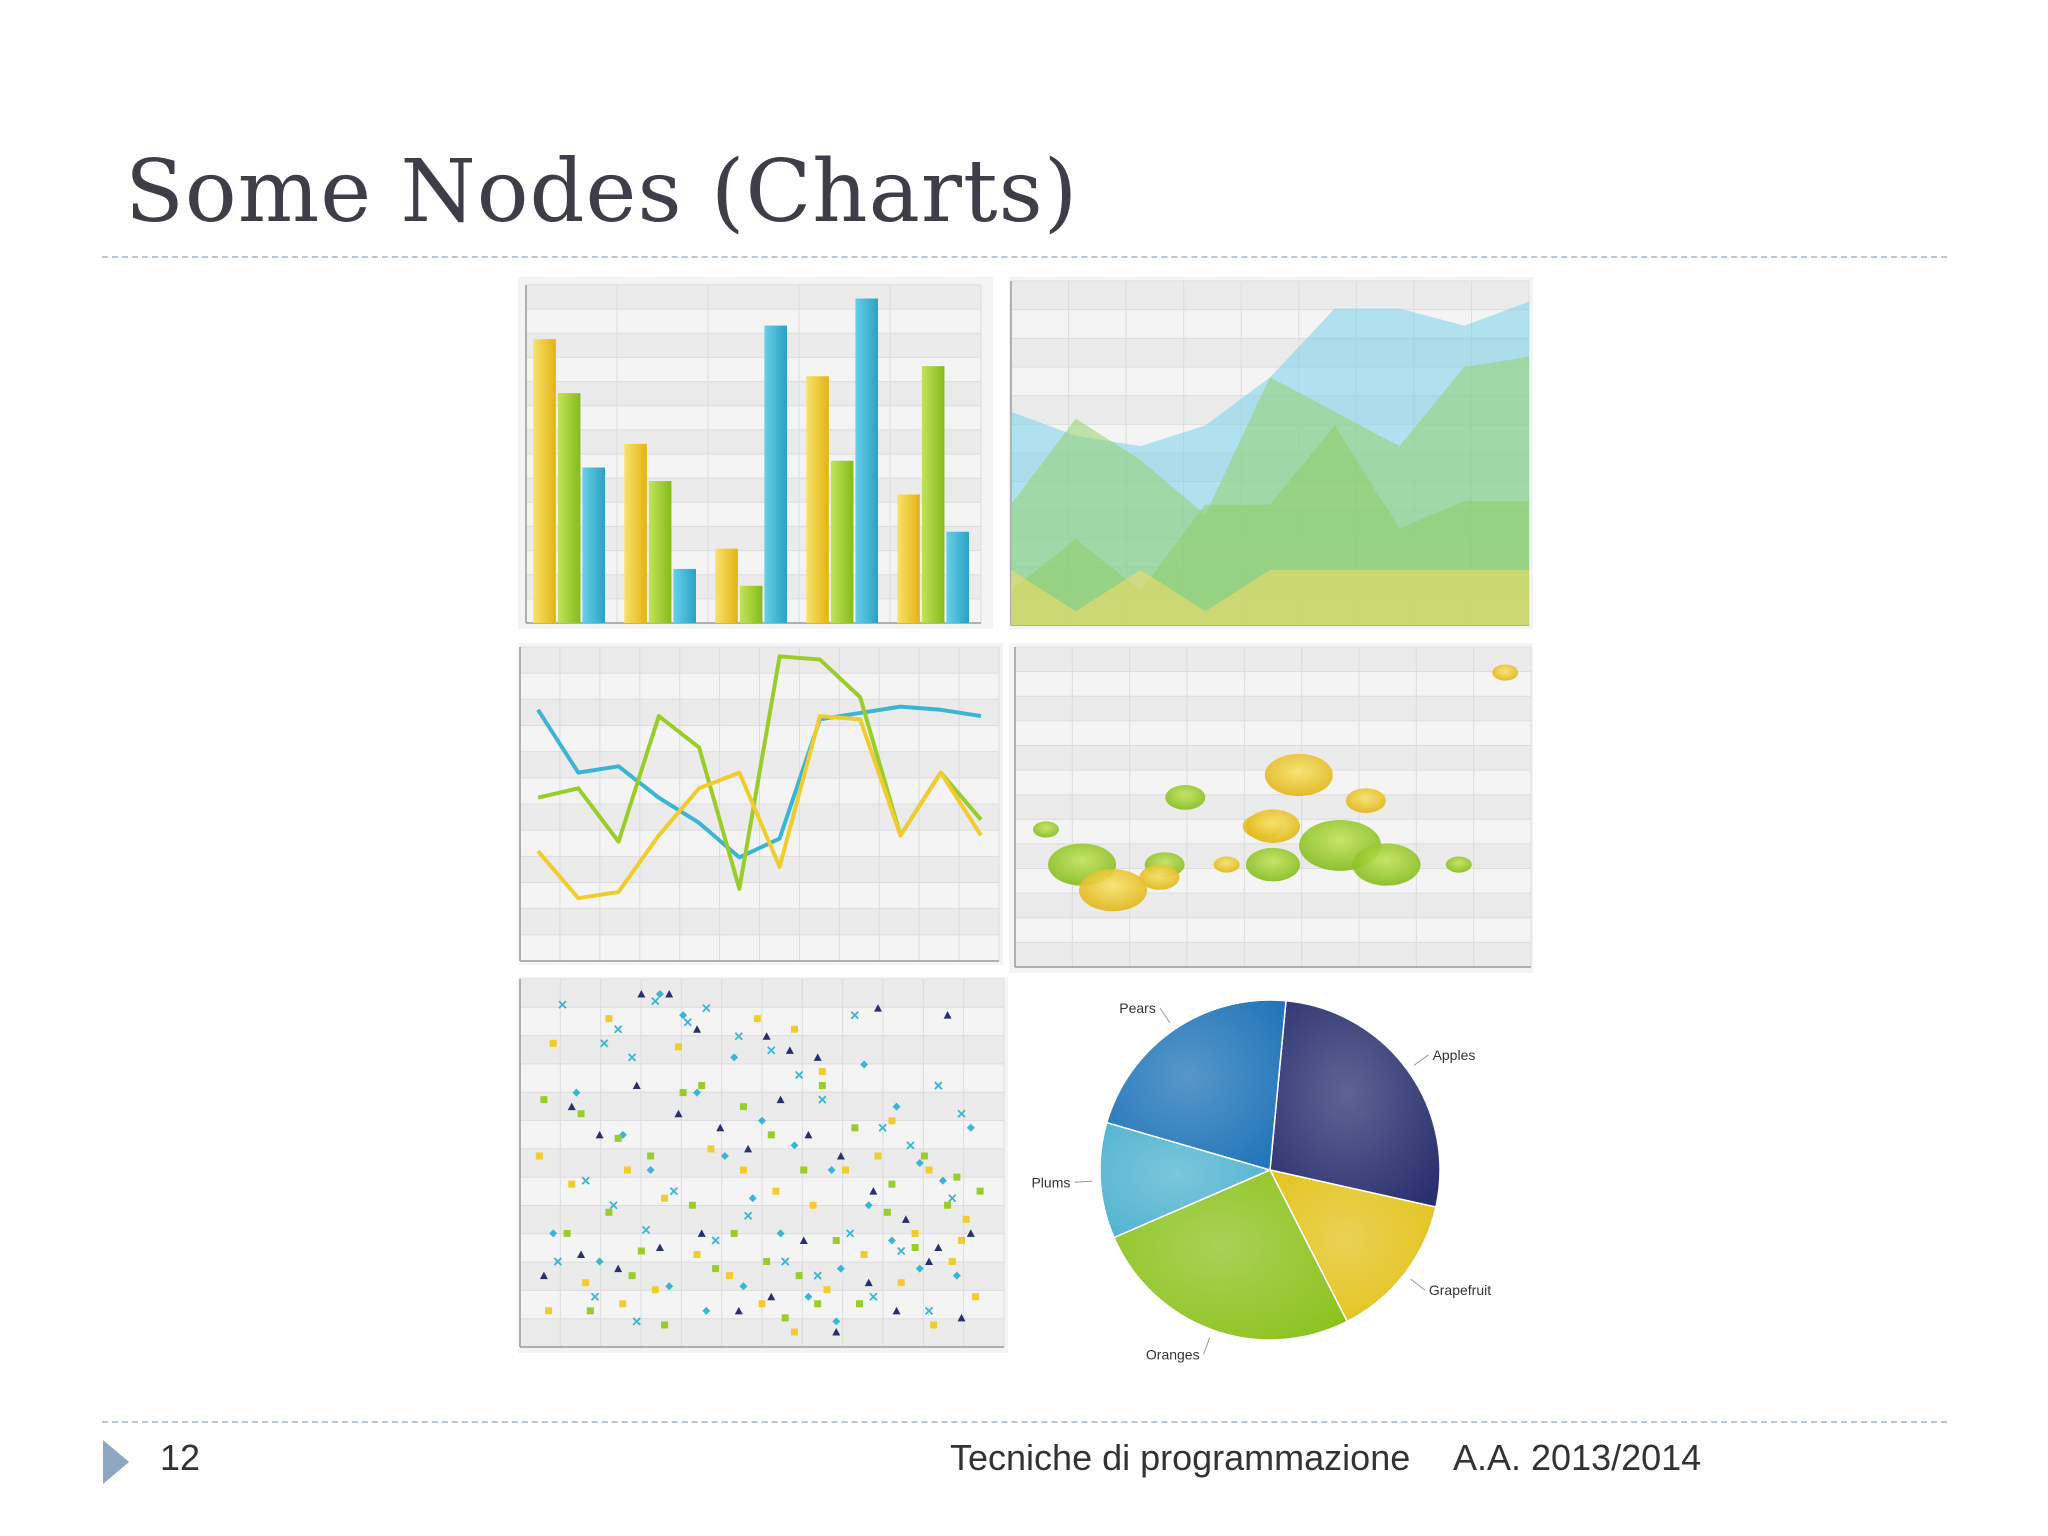  Describe the element at coordinates (1173, 1354) in the screenshot. I see `pie-label: Oranges` at that location.